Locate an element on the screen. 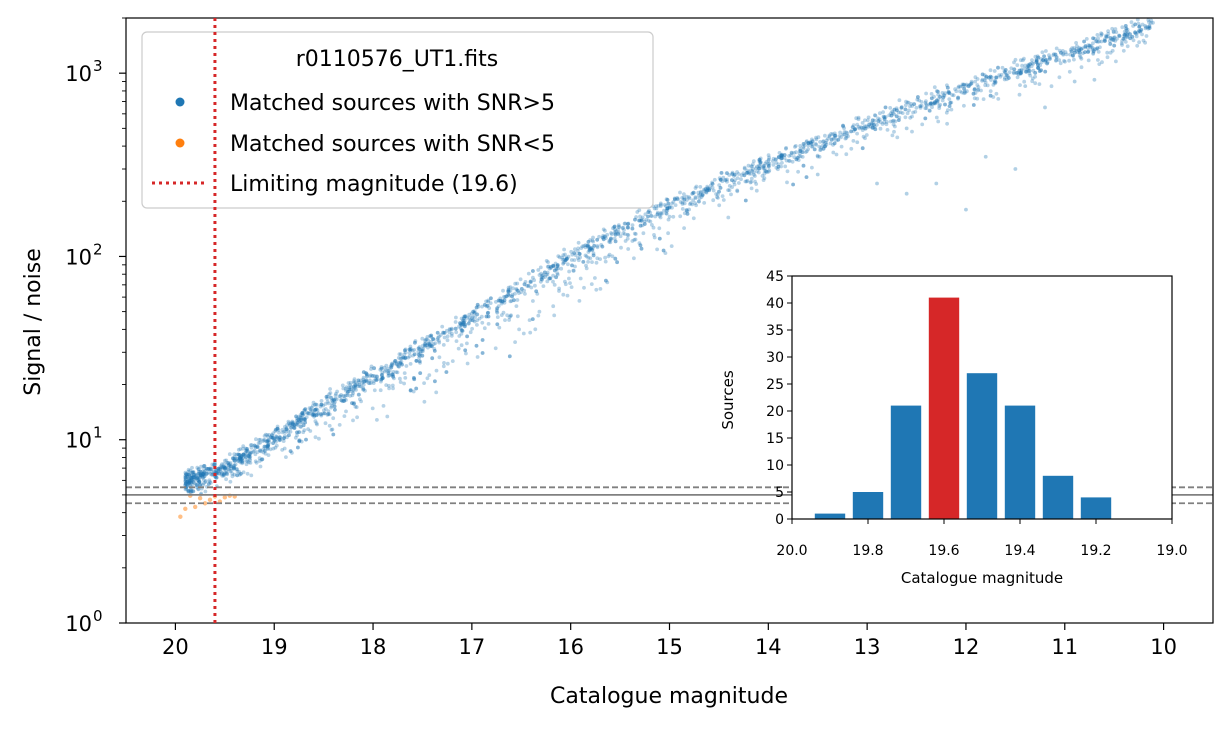 The height and width of the screenshot is (730, 1232). inset-x-tick-label: 19.6 is located at coordinates (943, 551).